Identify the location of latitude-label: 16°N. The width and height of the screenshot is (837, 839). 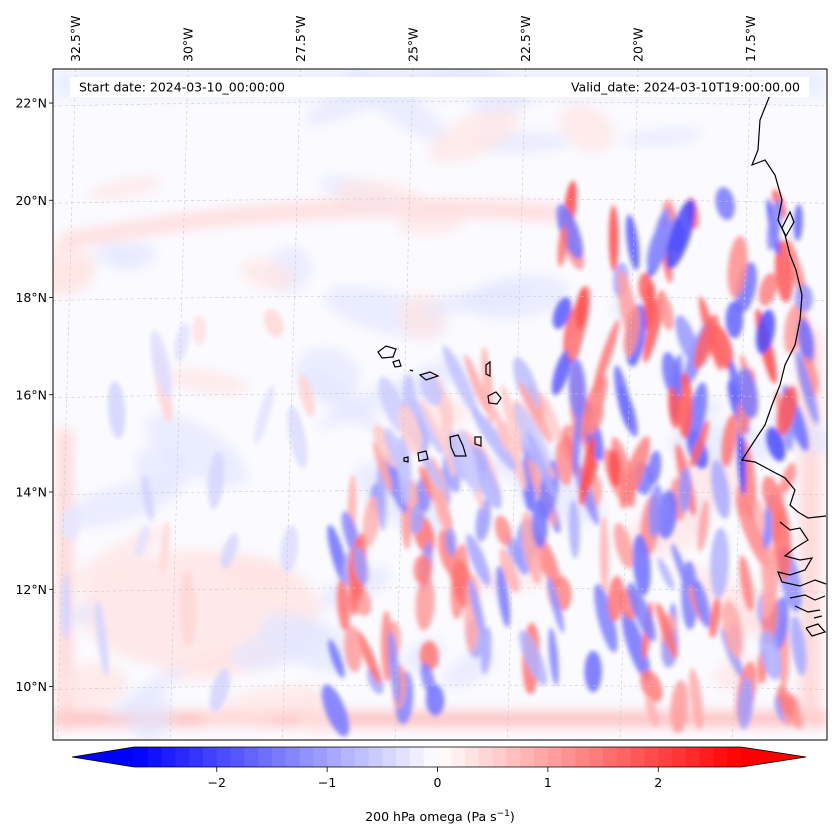
(31, 394).